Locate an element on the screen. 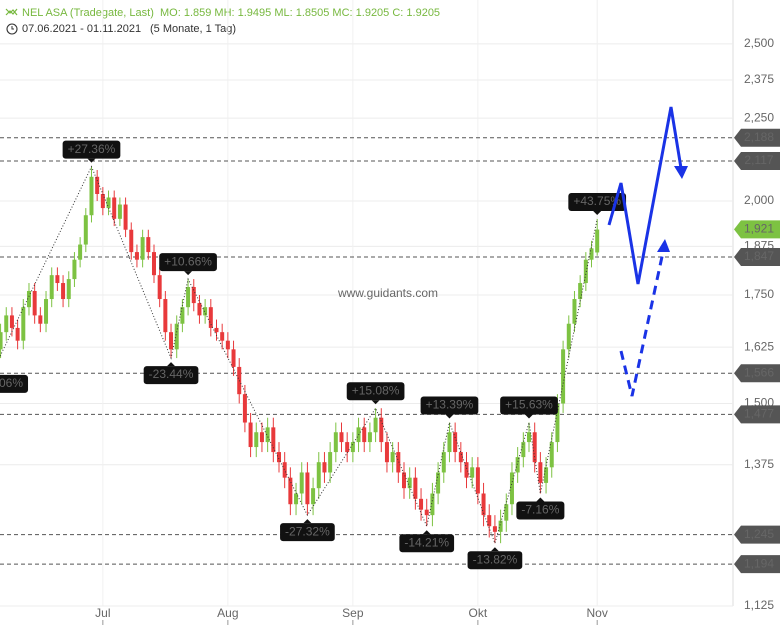 The image size is (780, 625). pivot-label: -23.44% is located at coordinates (171, 373).